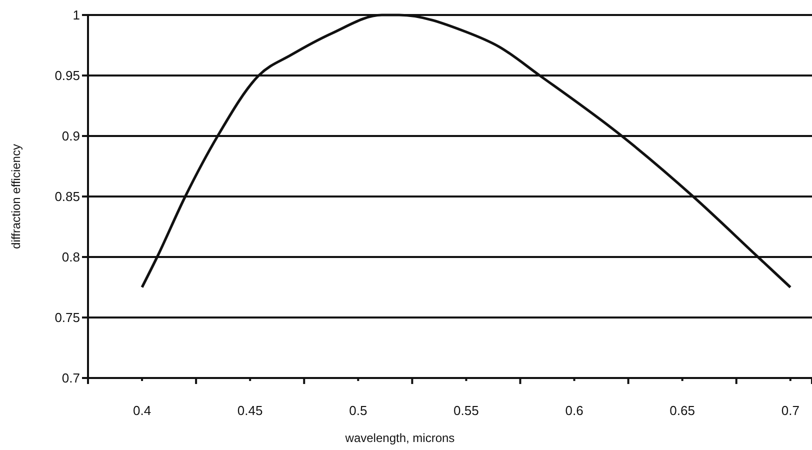  I want to click on x-tick-label: 0.4, so click(142, 410).